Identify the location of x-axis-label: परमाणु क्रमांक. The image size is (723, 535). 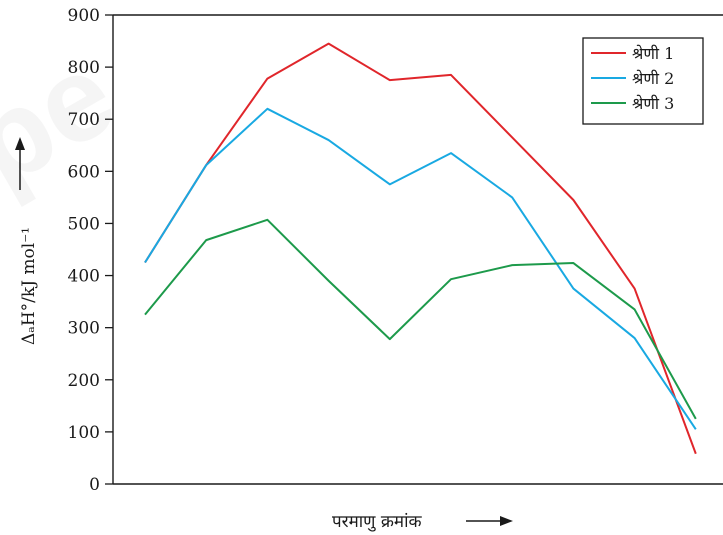
(377, 522).